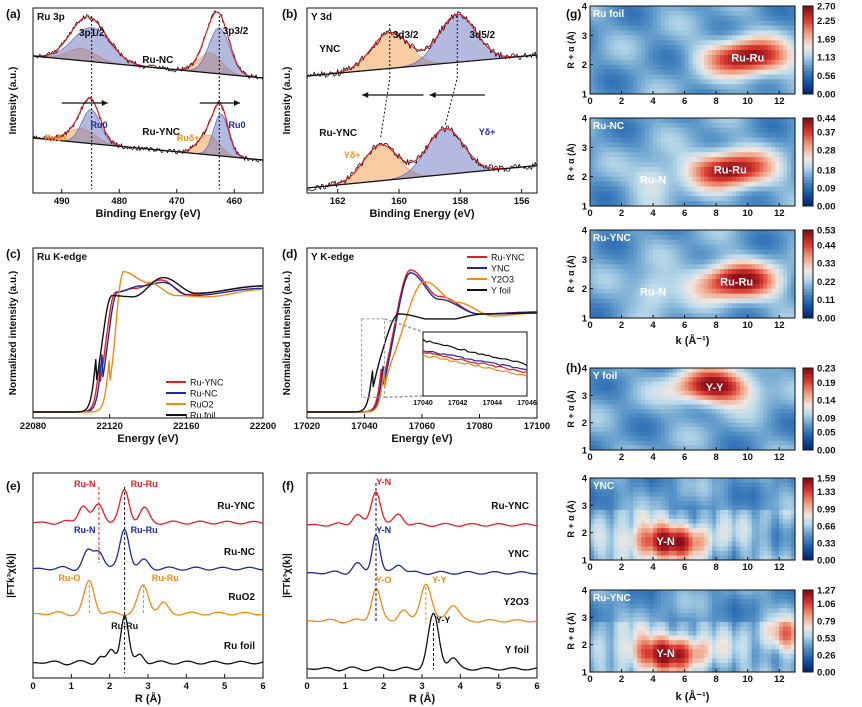  I want to click on inset-line, so click(475, 363).